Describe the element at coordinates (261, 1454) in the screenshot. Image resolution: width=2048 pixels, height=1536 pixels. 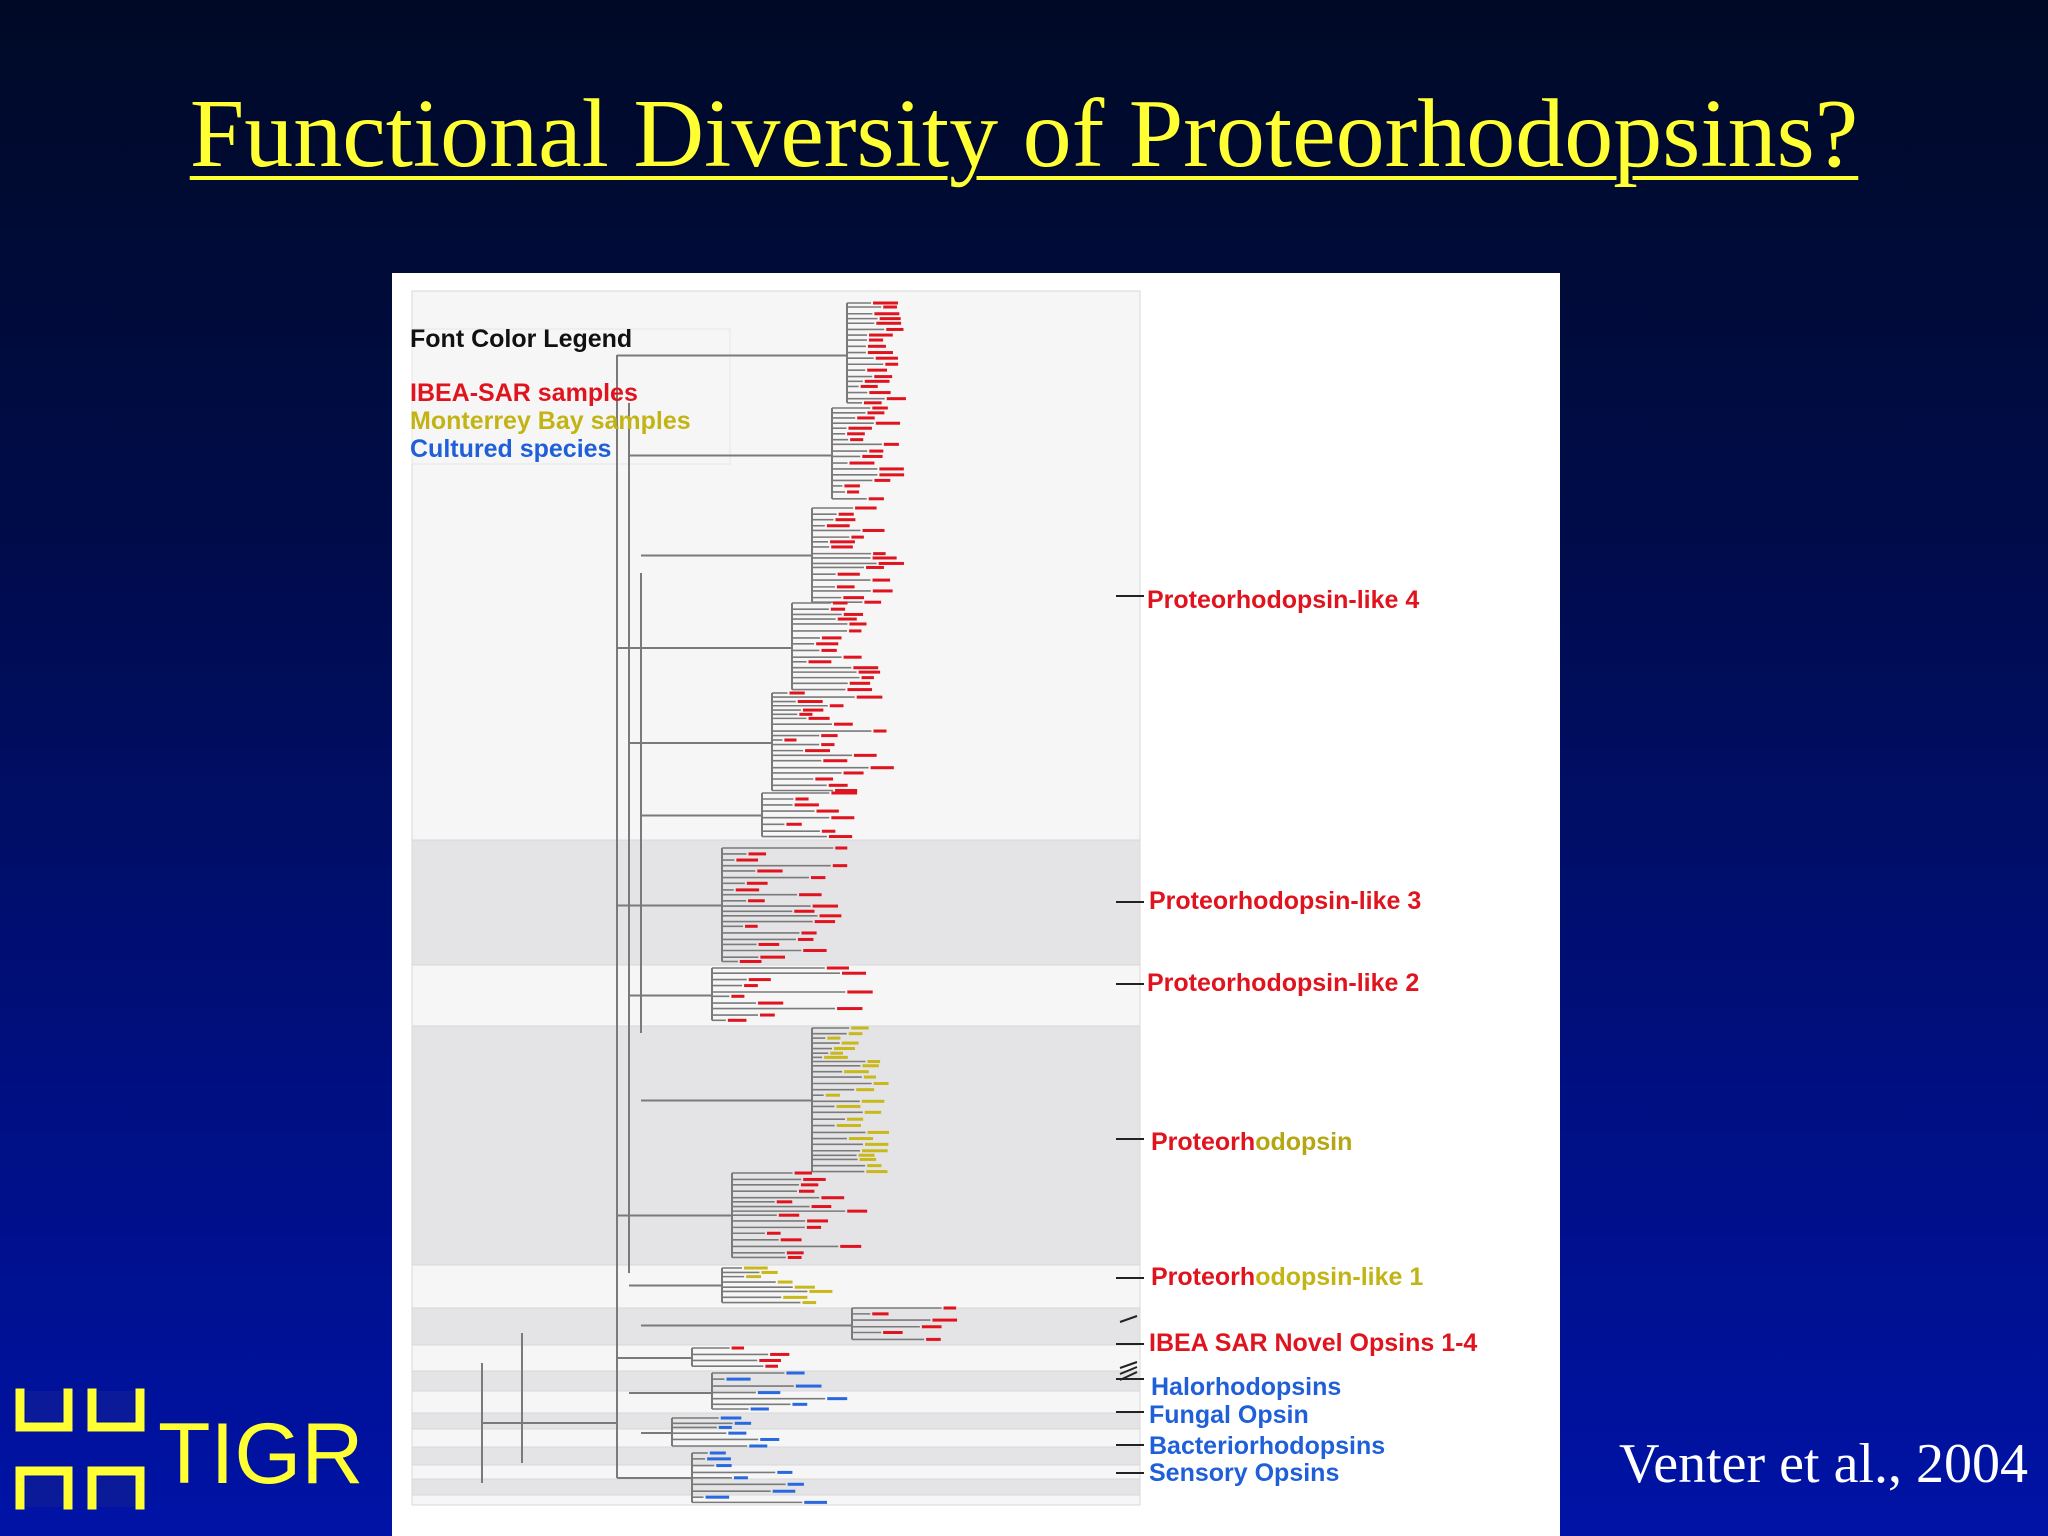
I see `tigr-logo-text: TIGR` at that location.